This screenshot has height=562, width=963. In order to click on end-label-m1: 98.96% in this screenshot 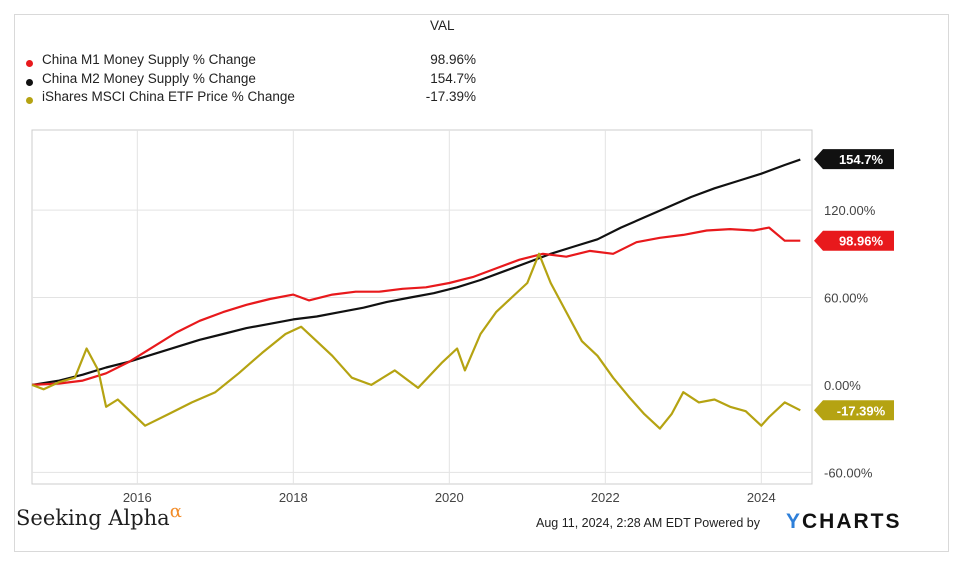, I will do `click(861, 241)`.